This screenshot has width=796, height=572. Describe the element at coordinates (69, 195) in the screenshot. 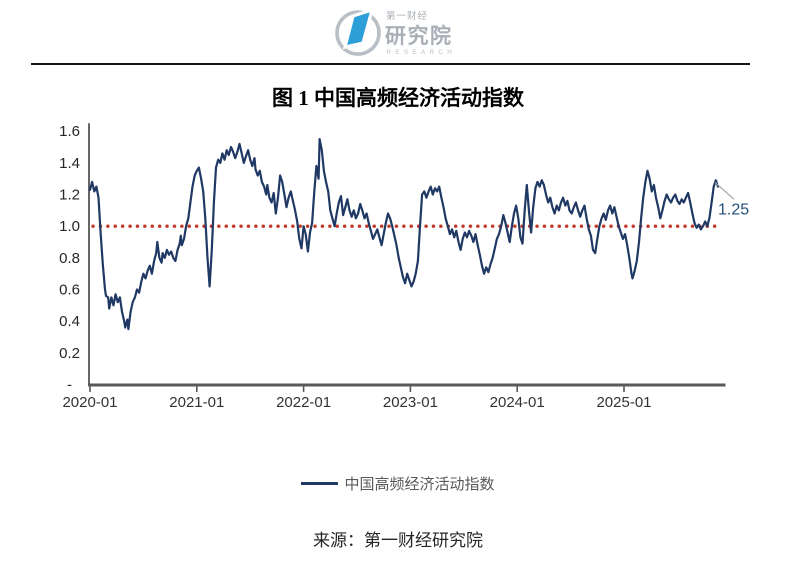

I see `y-axis-label: 1.2` at that location.